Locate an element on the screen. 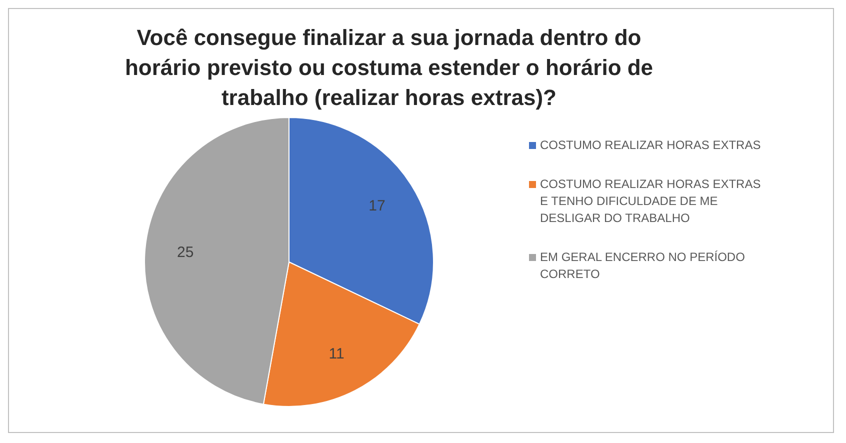 The image size is (846, 443). legend-label: EM GERAL ENCERRO NO PERÍODO CORRETO is located at coordinates (643, 266).